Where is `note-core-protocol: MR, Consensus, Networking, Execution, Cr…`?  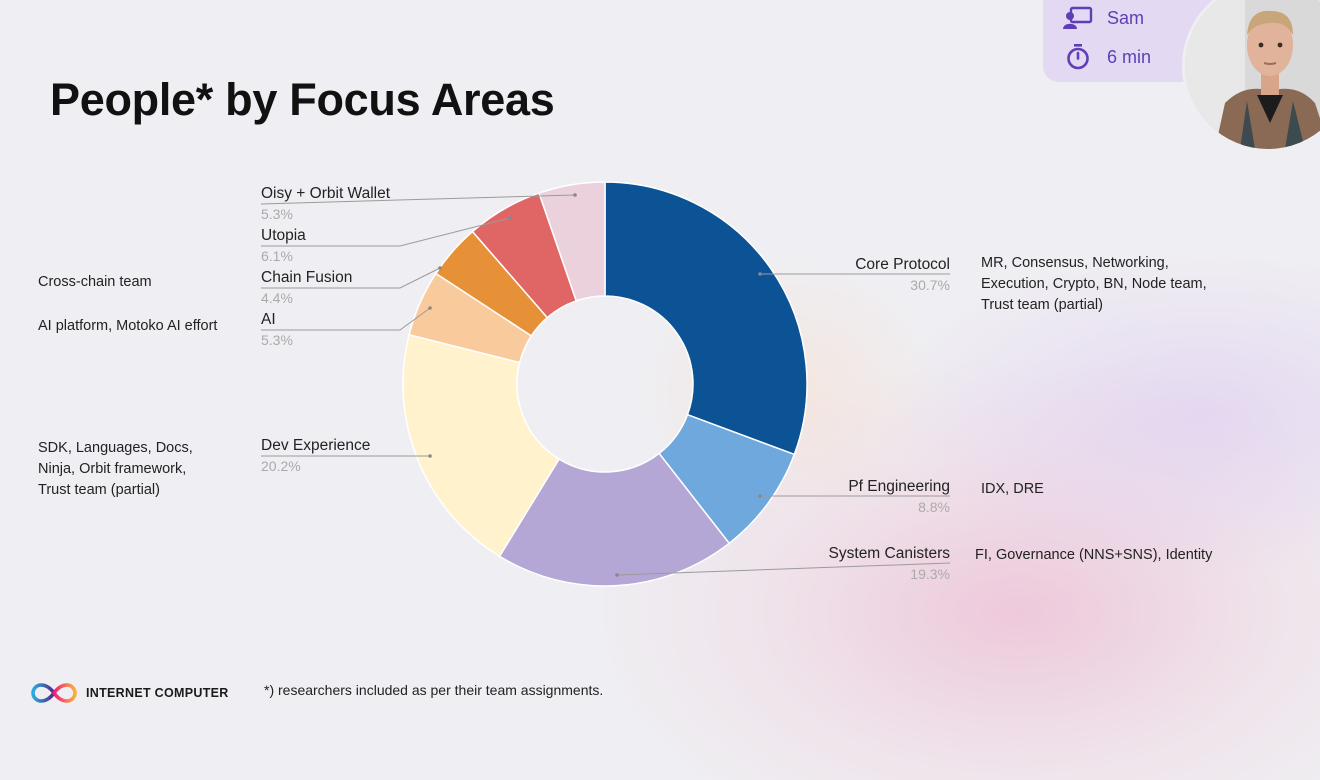 note-core-protocol: MR, Consensus, Networking, Execution, Cr… is located at coordinates (1094, 284).